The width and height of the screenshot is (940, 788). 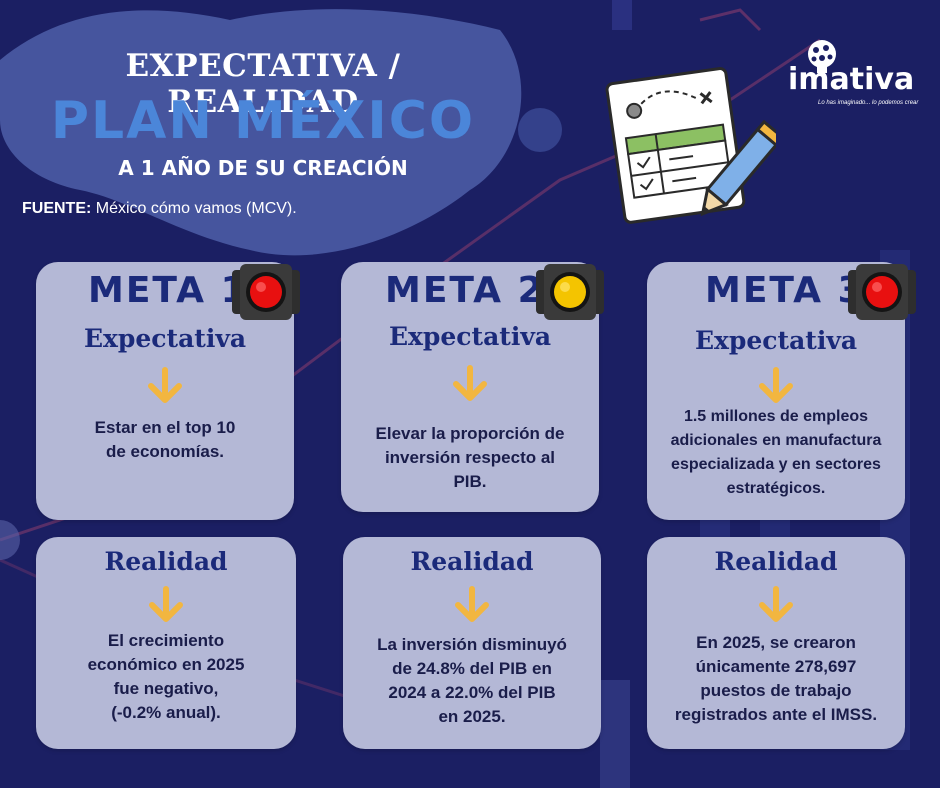 I want to click on goal-1-expectation-label: Expectativa, so click(x=165, y=338).